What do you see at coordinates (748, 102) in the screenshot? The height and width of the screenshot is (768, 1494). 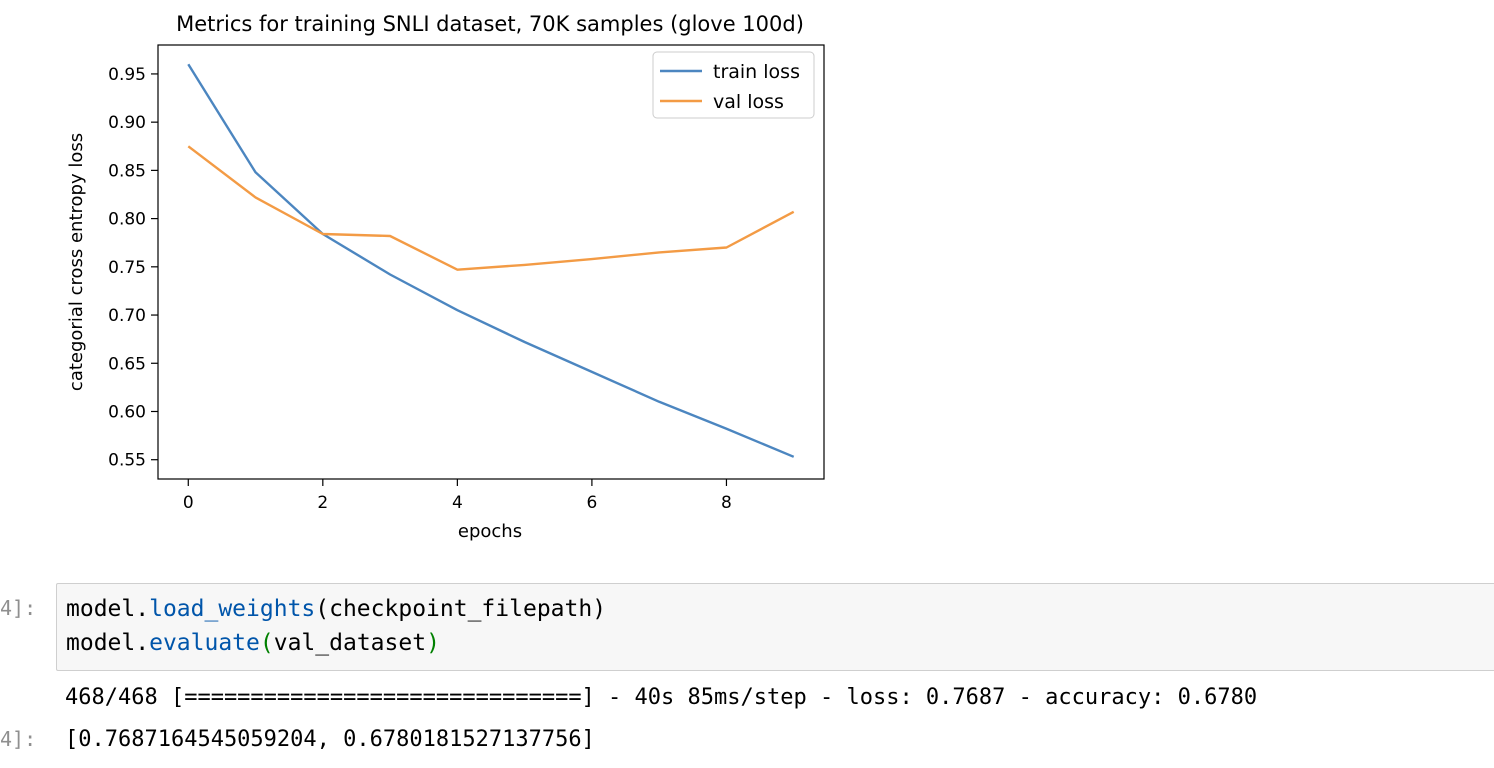 I see `legend-label-val-loss: val loss` at bounding box center [748, 102].